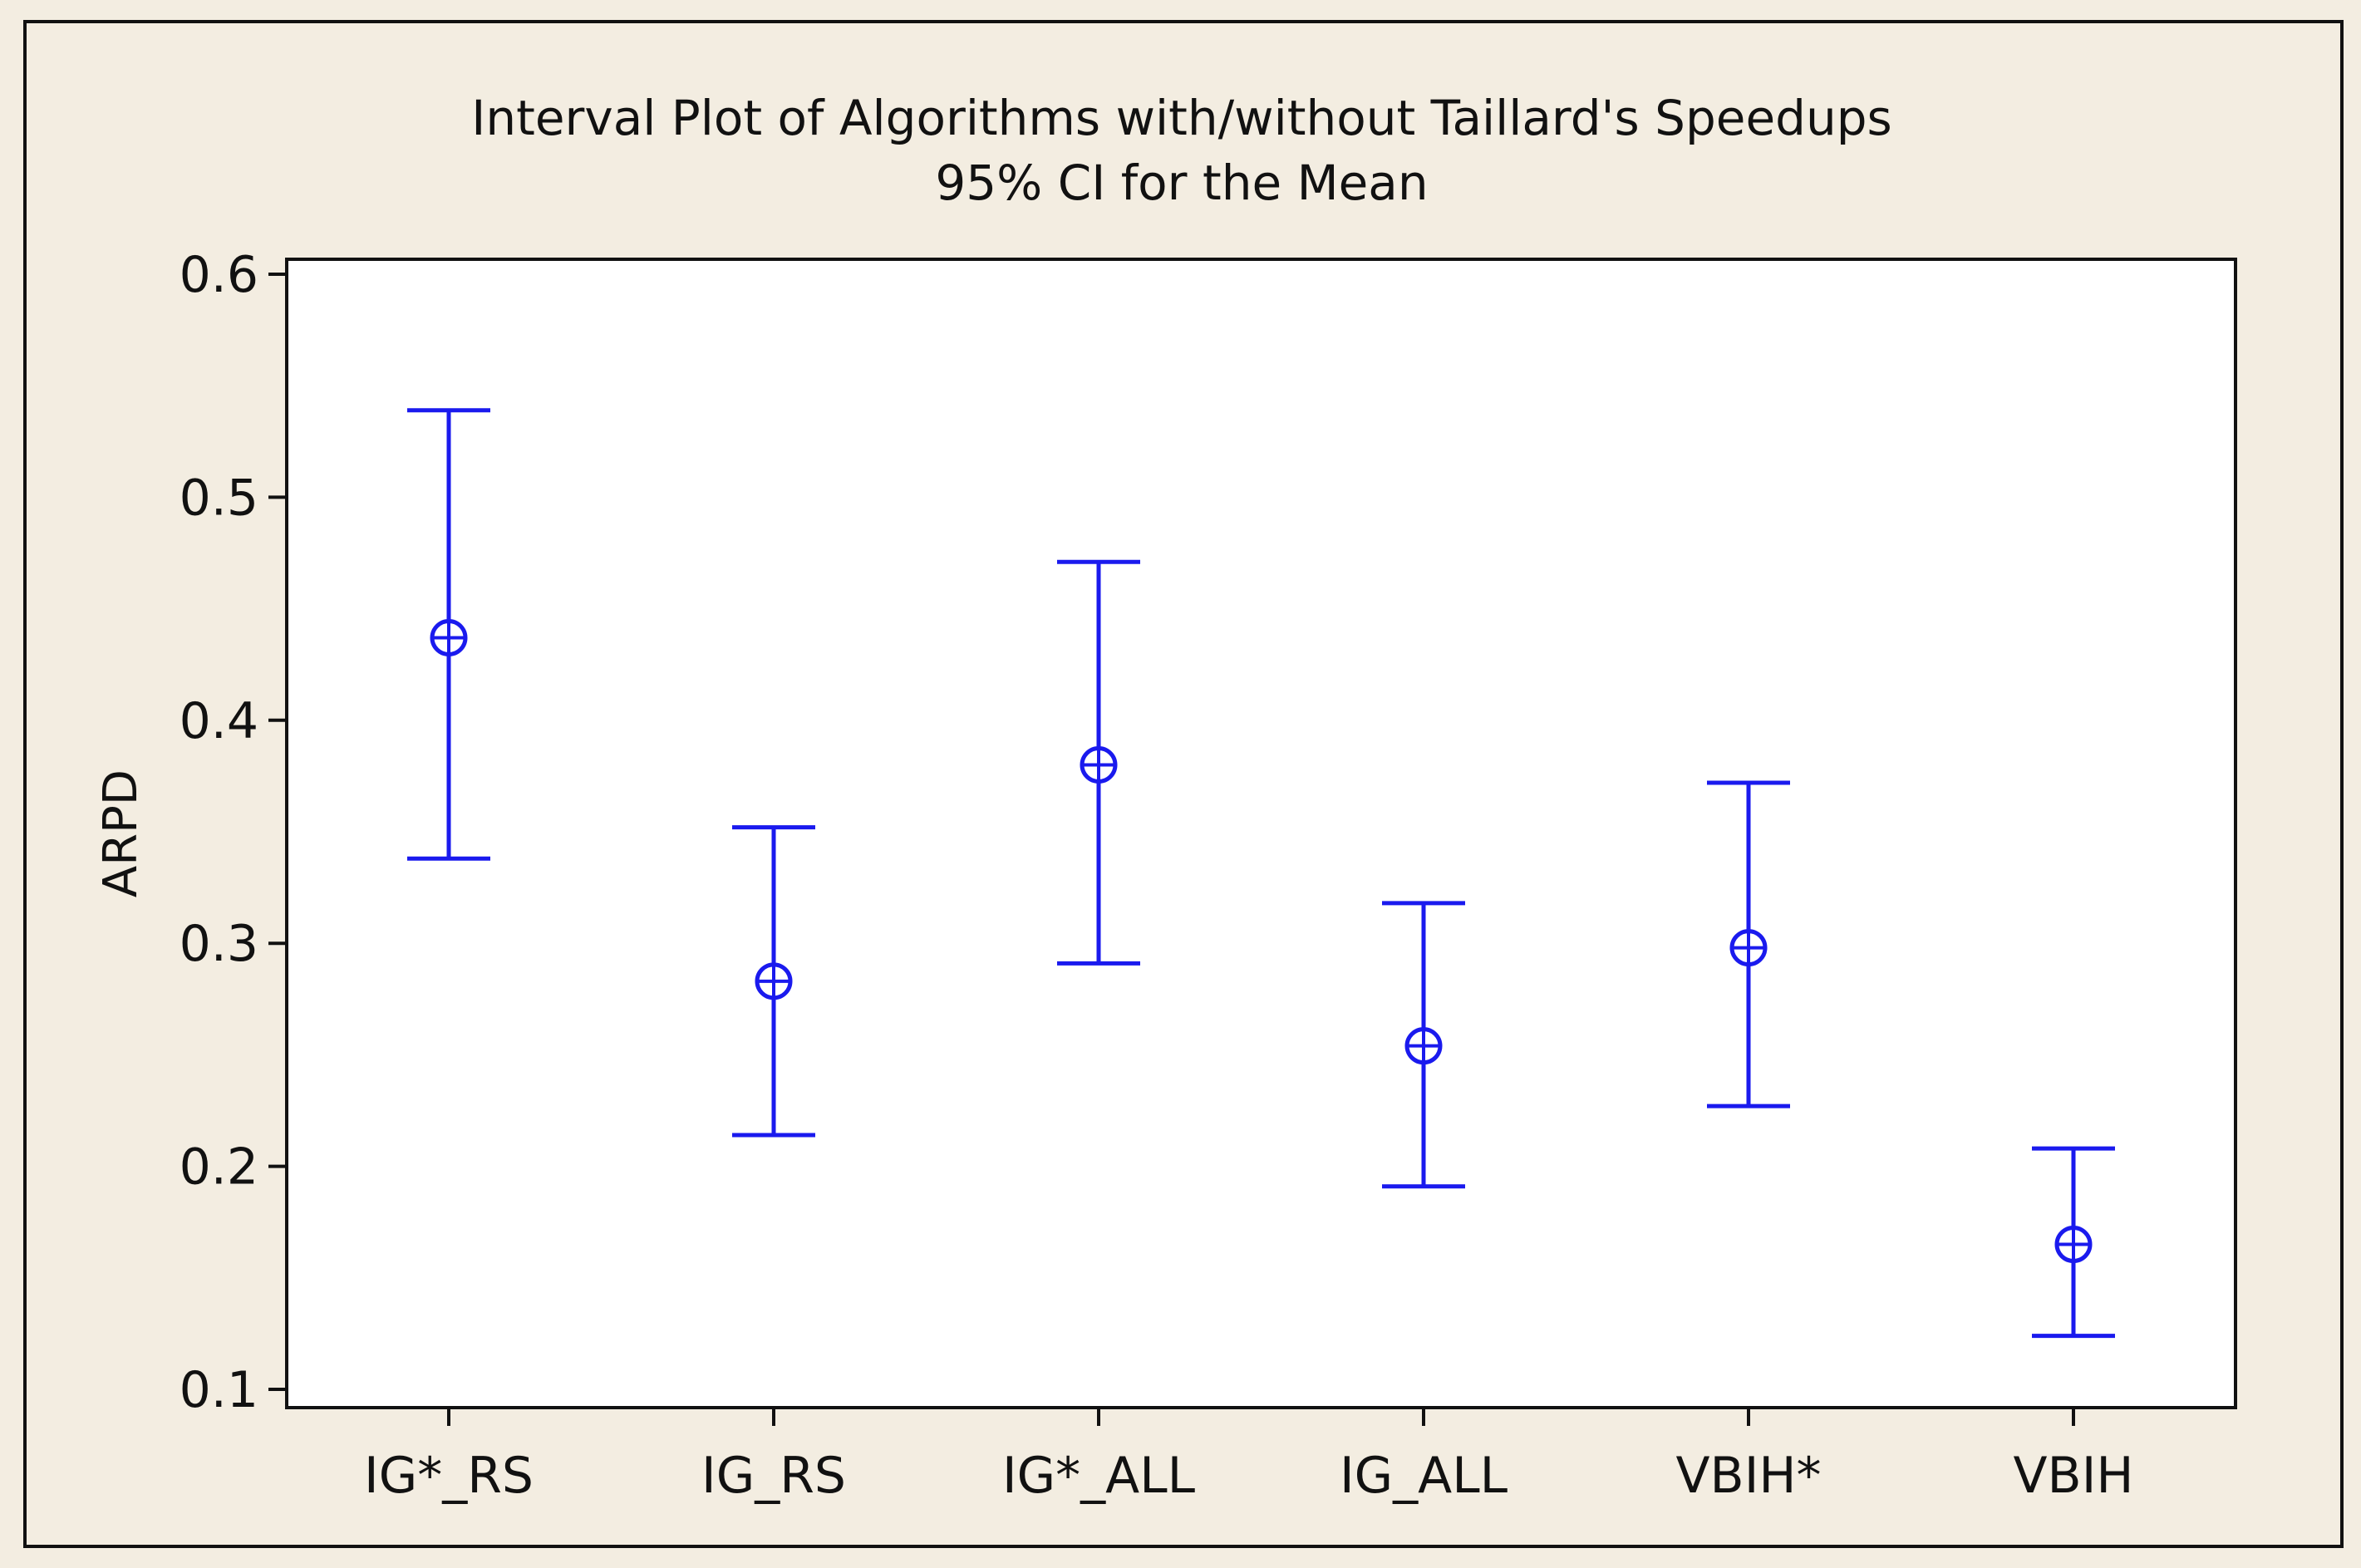  I want to click on x-tick-label: IG*_RS, so click(449, 1476).